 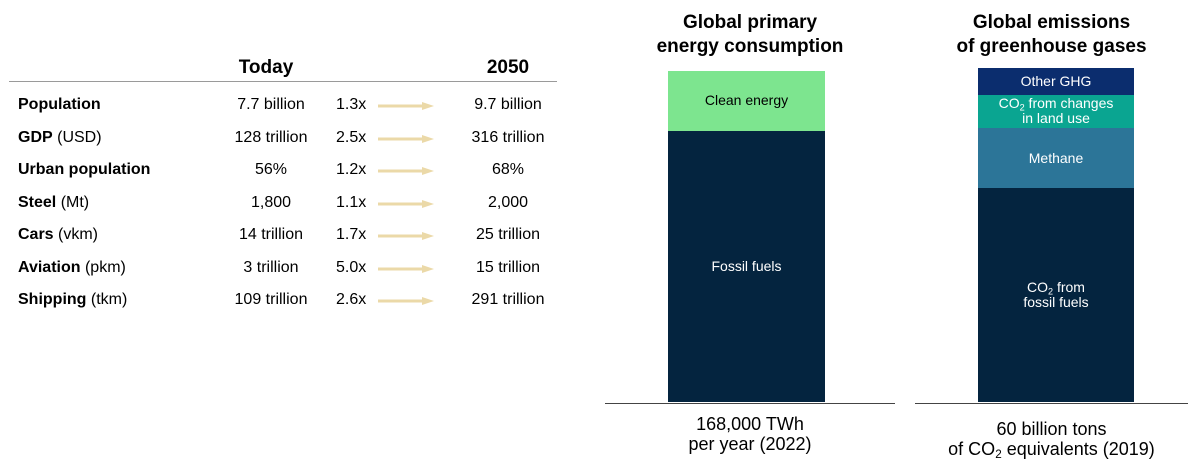 I want to click on row-multiplier: 2.6x, so click(x=351, y=299).